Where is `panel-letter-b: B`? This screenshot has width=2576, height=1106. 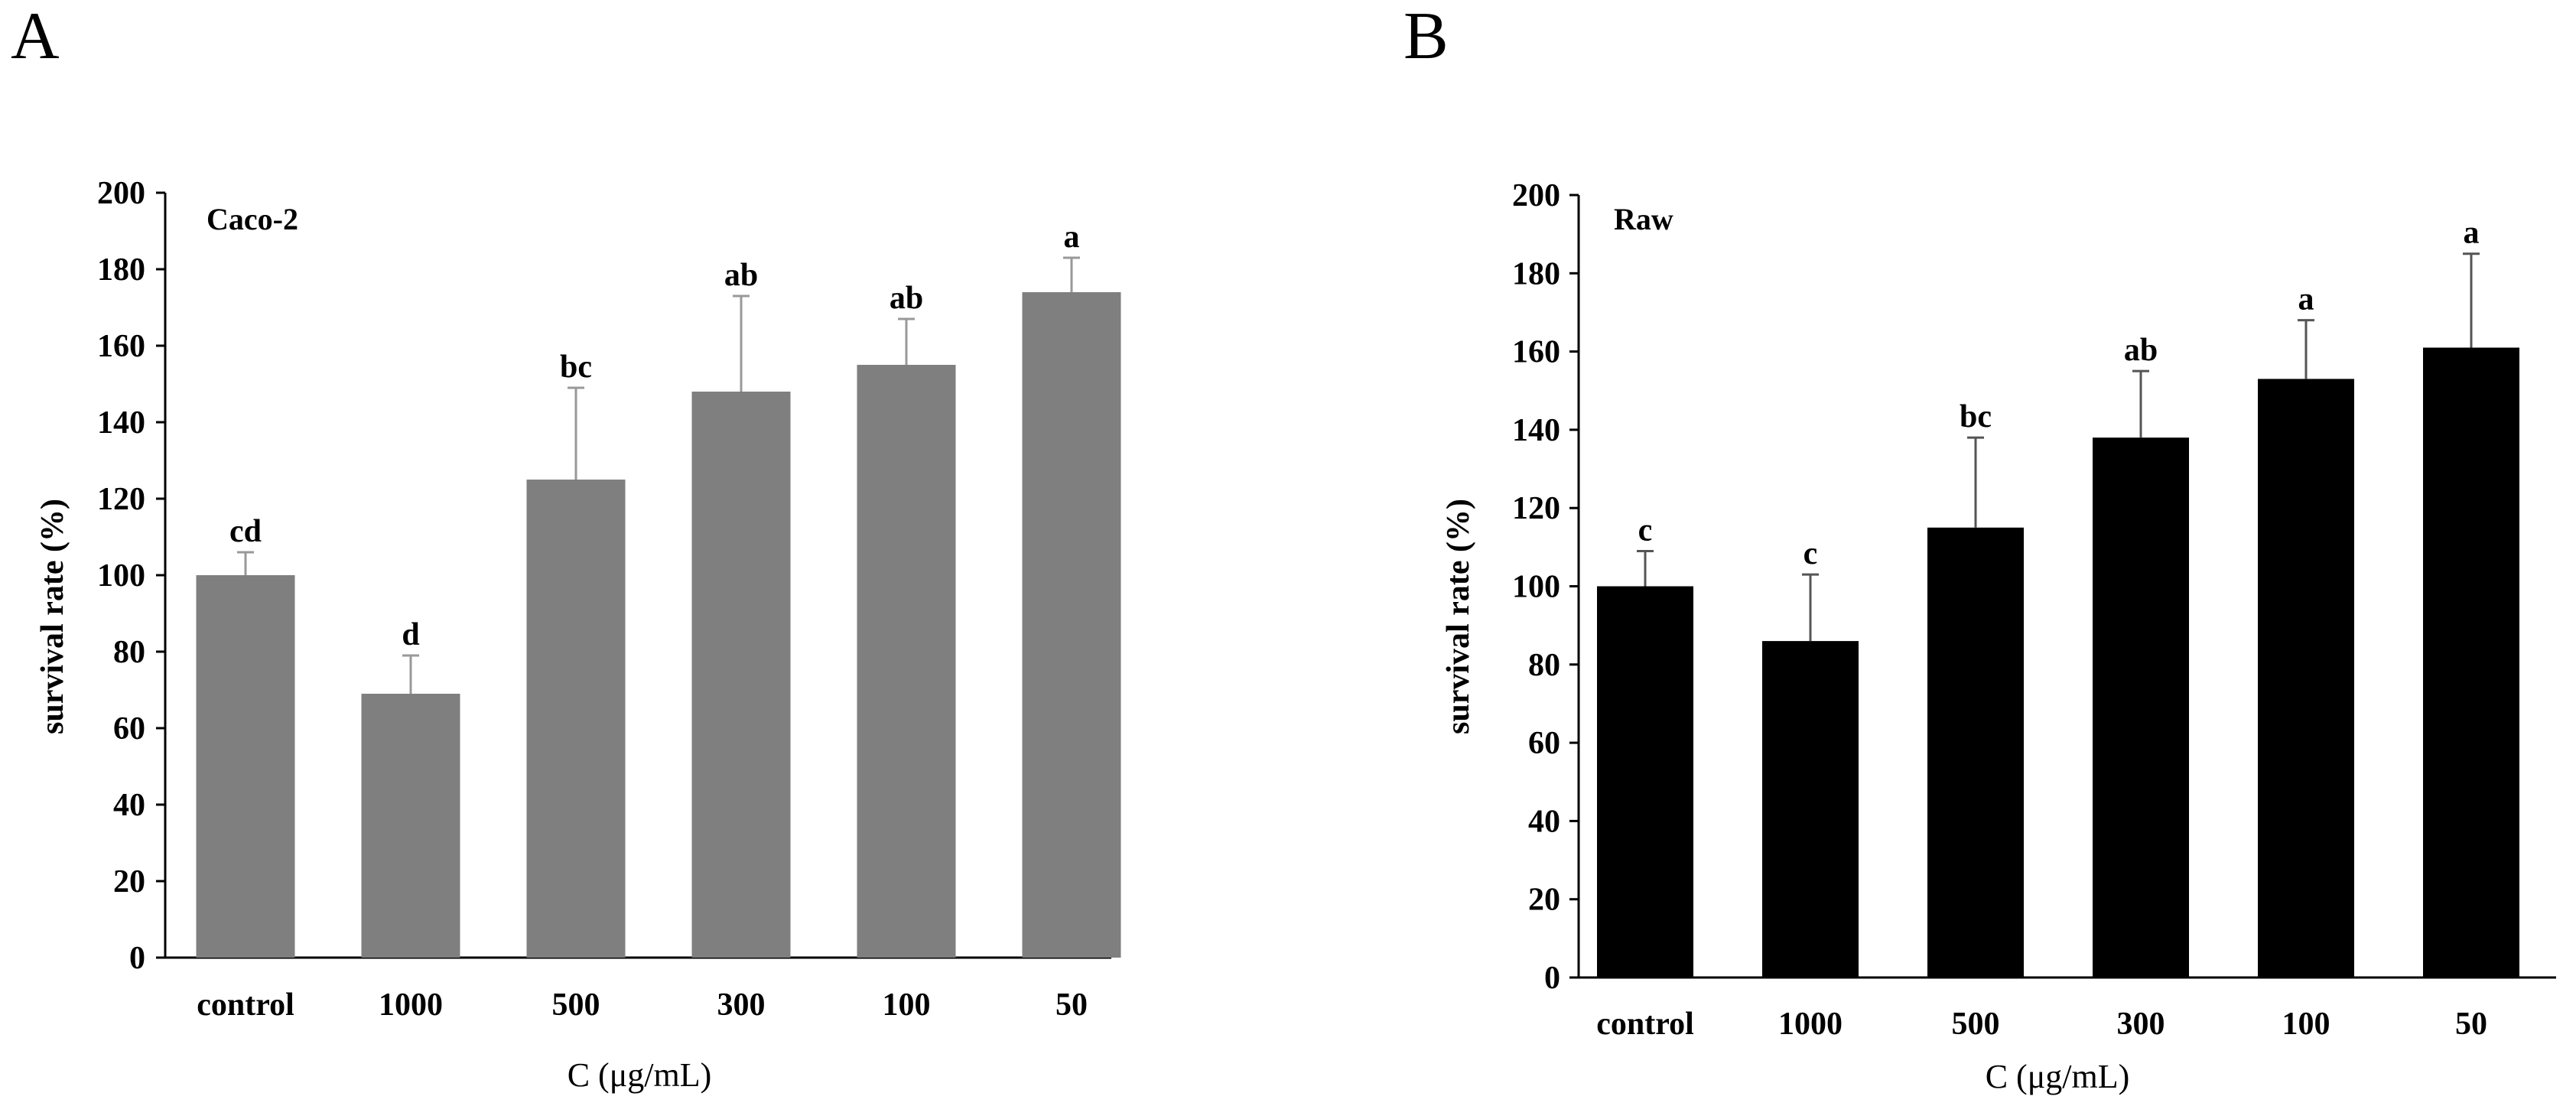
panel-letter-b: B is located at coordinates (1426, 36).